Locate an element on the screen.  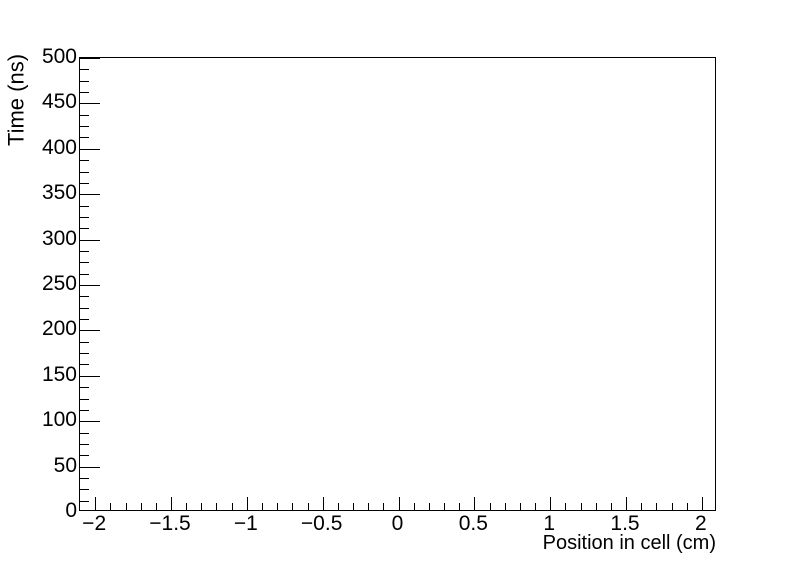
y-tick-label: 300 is located at coordinates (59, 238).